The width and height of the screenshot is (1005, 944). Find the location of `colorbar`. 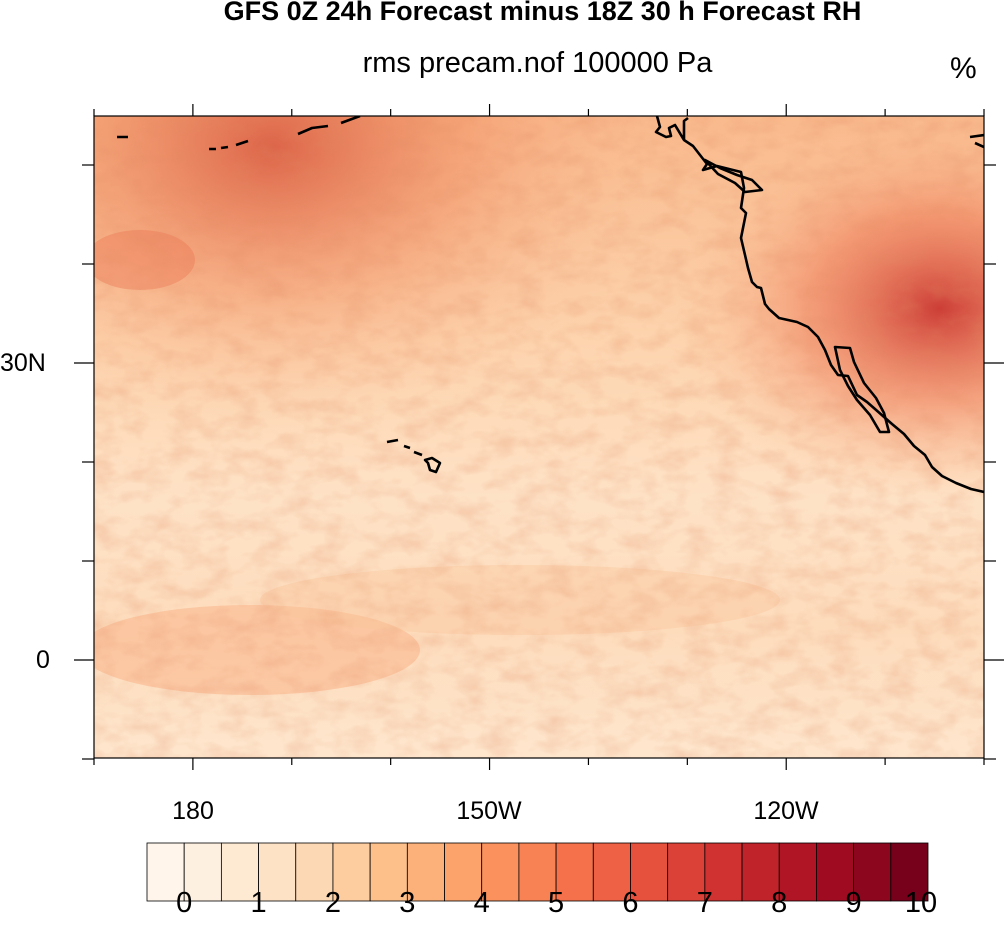

colorbar is located at coordinates (537, 872).